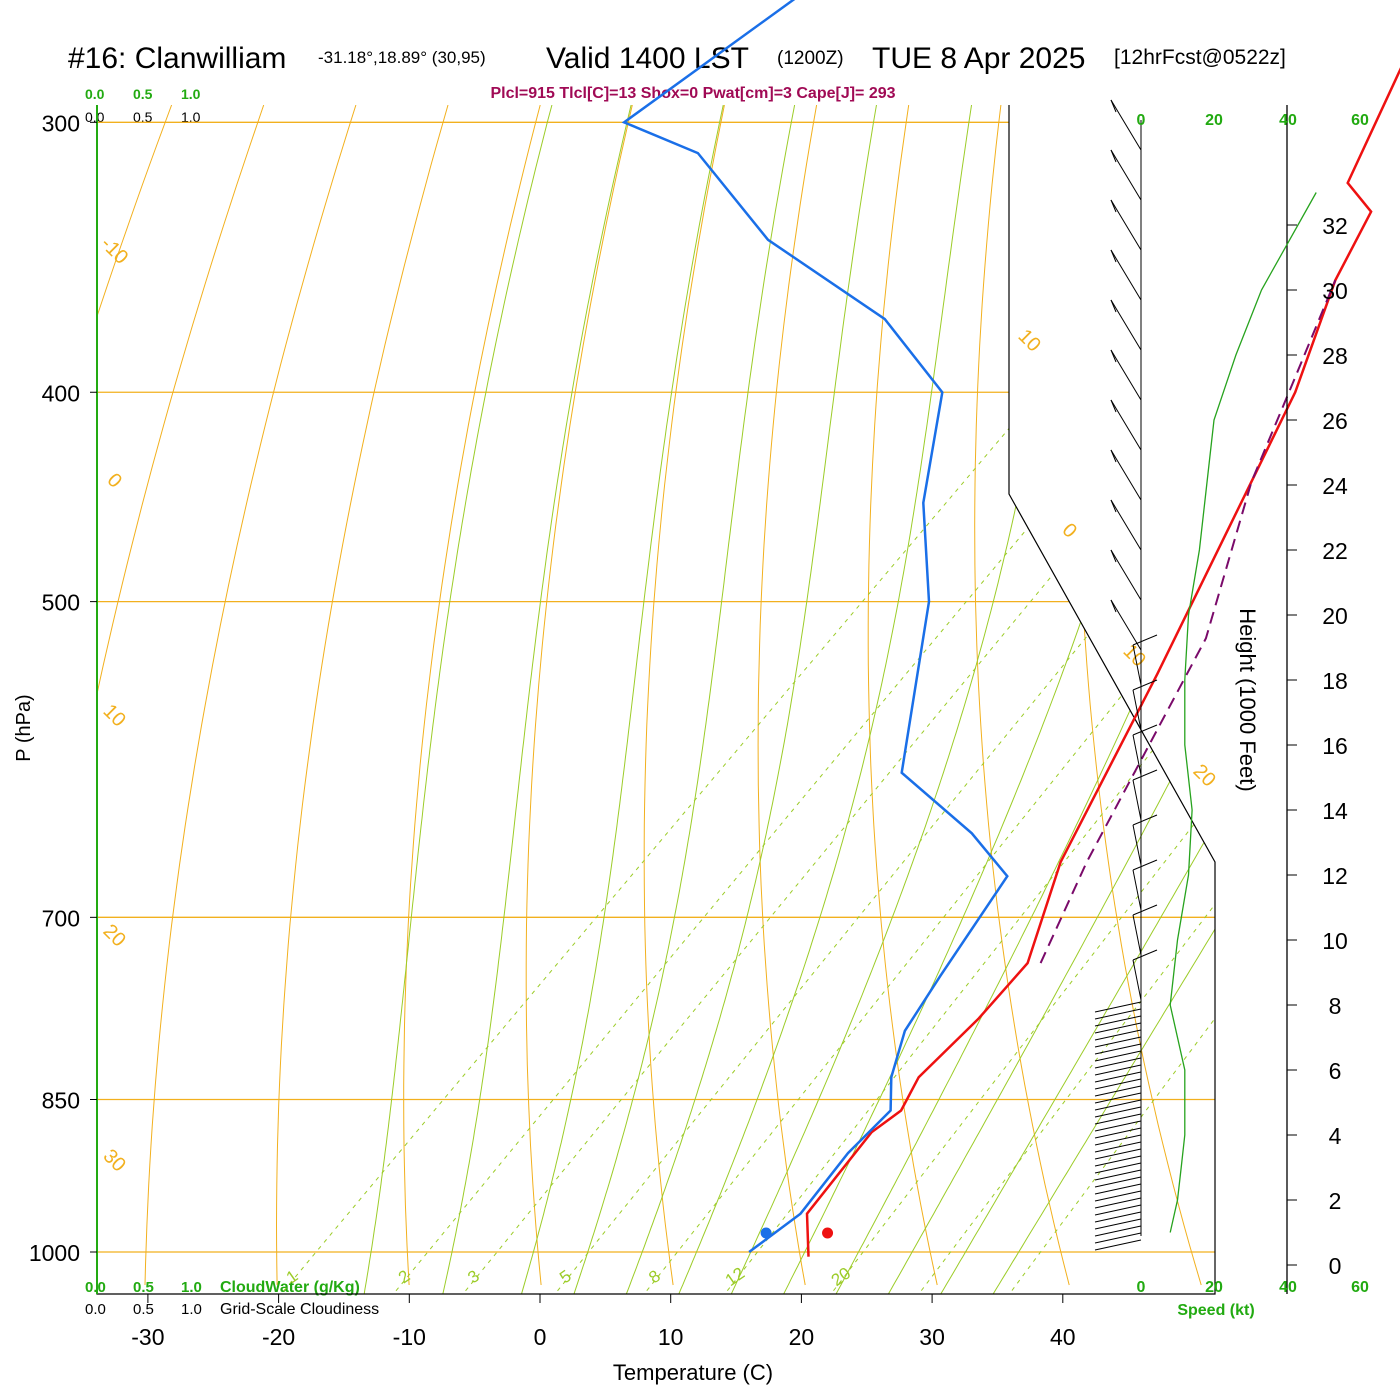  What do you see at coordinates (1215, 1310) in the screenshot?
I see `speed-axis-title: Speed (kt)` at bounding box center [1215, 1310].